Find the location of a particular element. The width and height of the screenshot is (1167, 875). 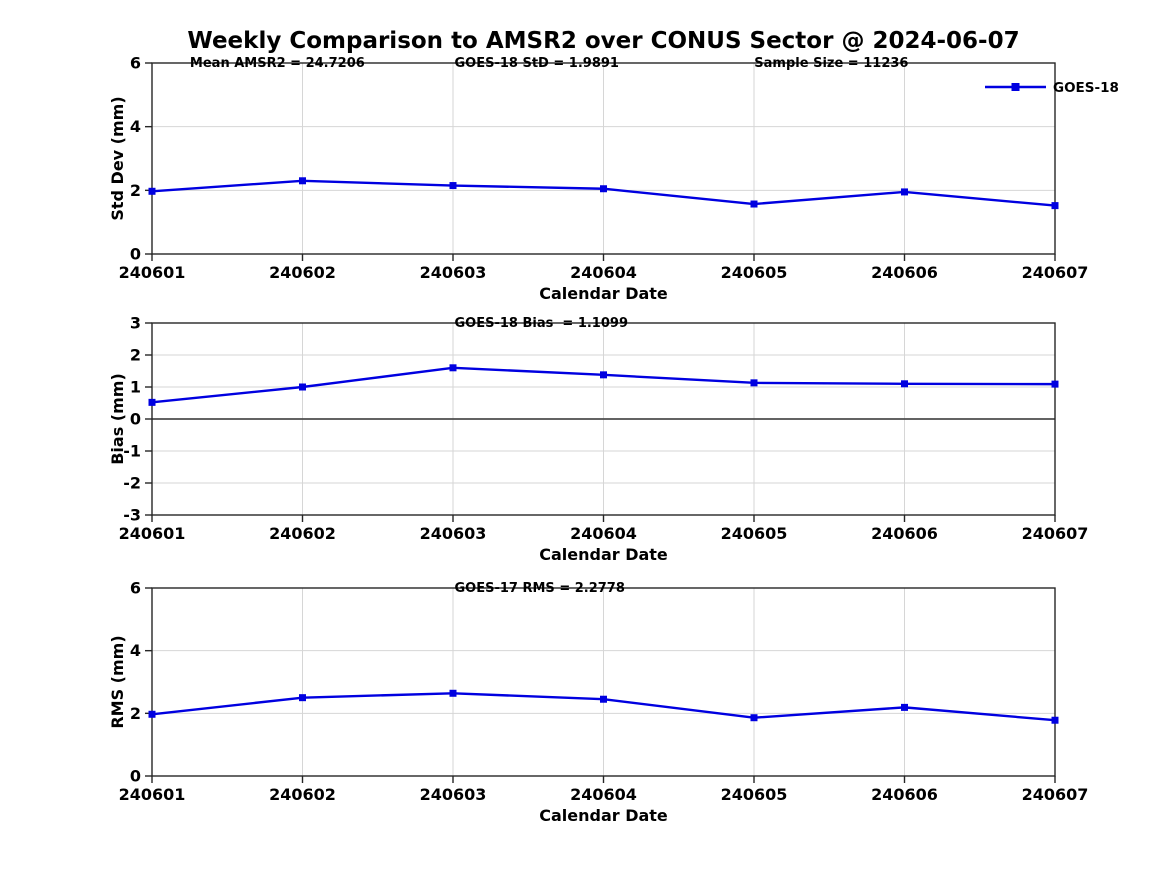

y-tick-label: -2 is located at coordinates (132, 483).